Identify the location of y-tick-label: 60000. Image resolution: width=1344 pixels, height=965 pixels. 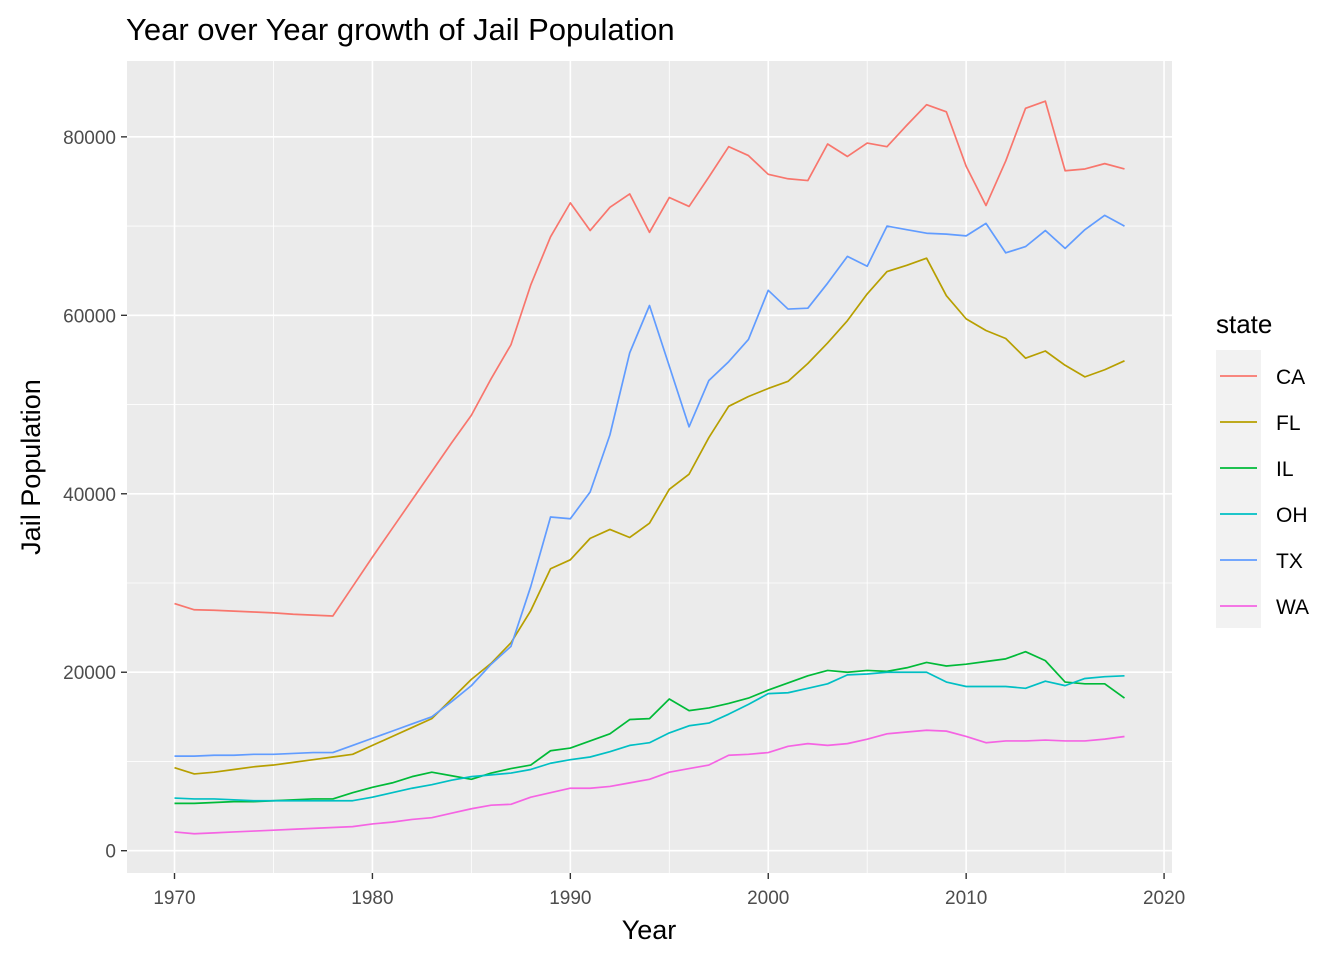
(89, 316).